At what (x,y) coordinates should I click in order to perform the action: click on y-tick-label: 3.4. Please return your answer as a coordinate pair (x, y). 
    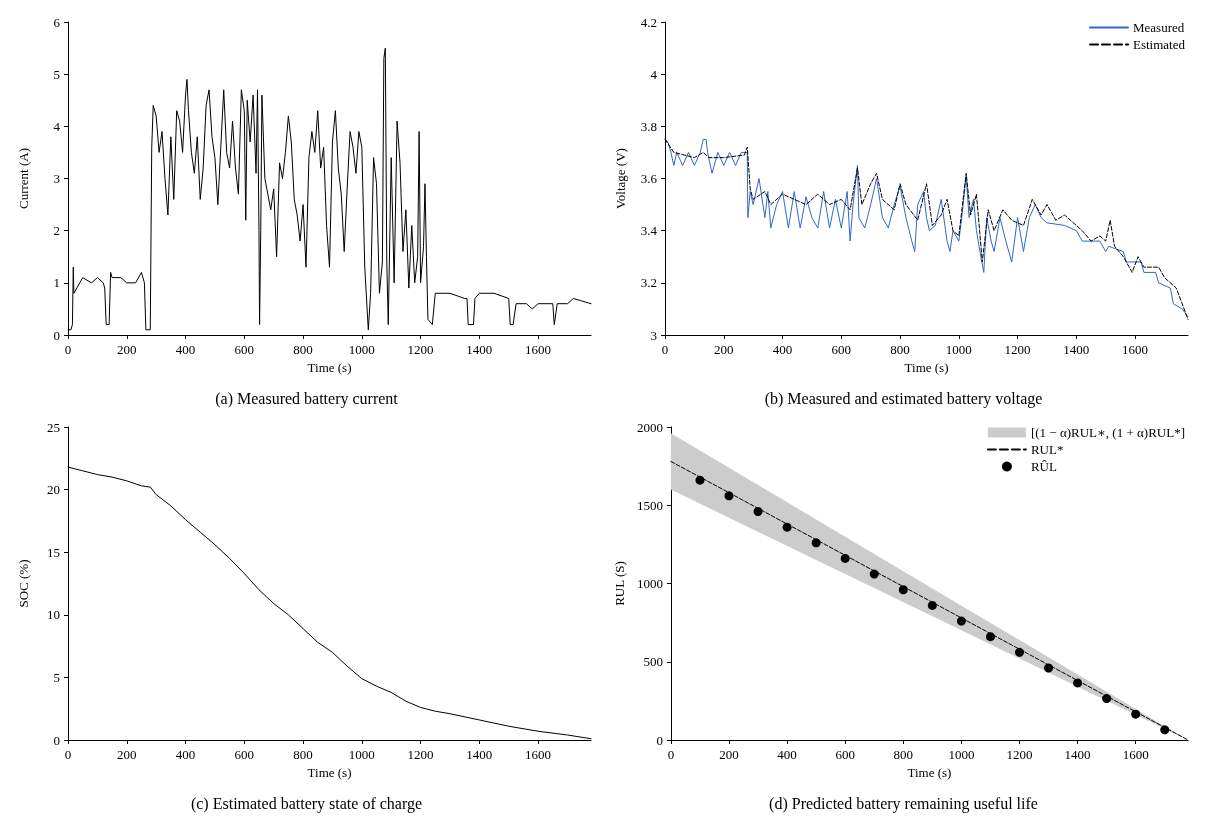
    Looking at the image, I should click on (649, 231).